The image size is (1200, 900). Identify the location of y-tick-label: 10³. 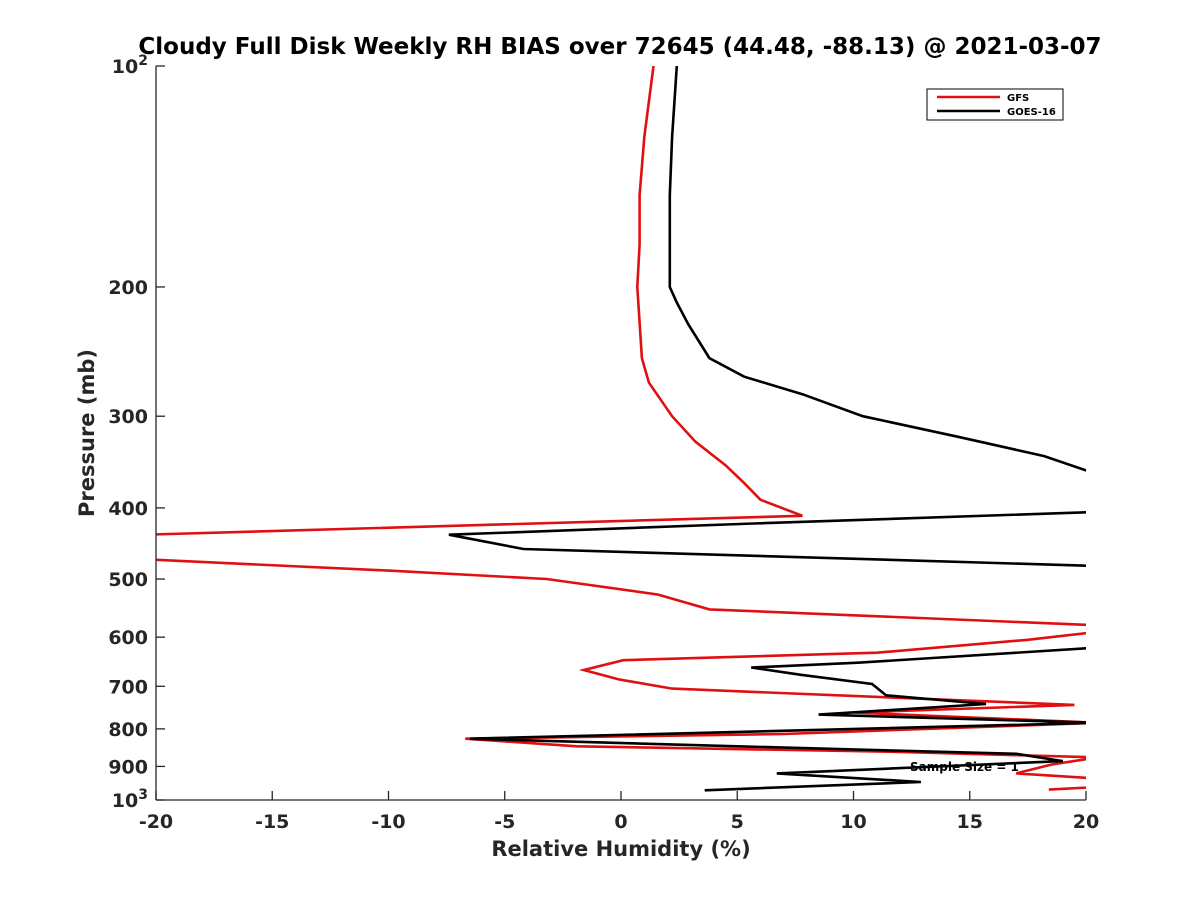
(130, 799).